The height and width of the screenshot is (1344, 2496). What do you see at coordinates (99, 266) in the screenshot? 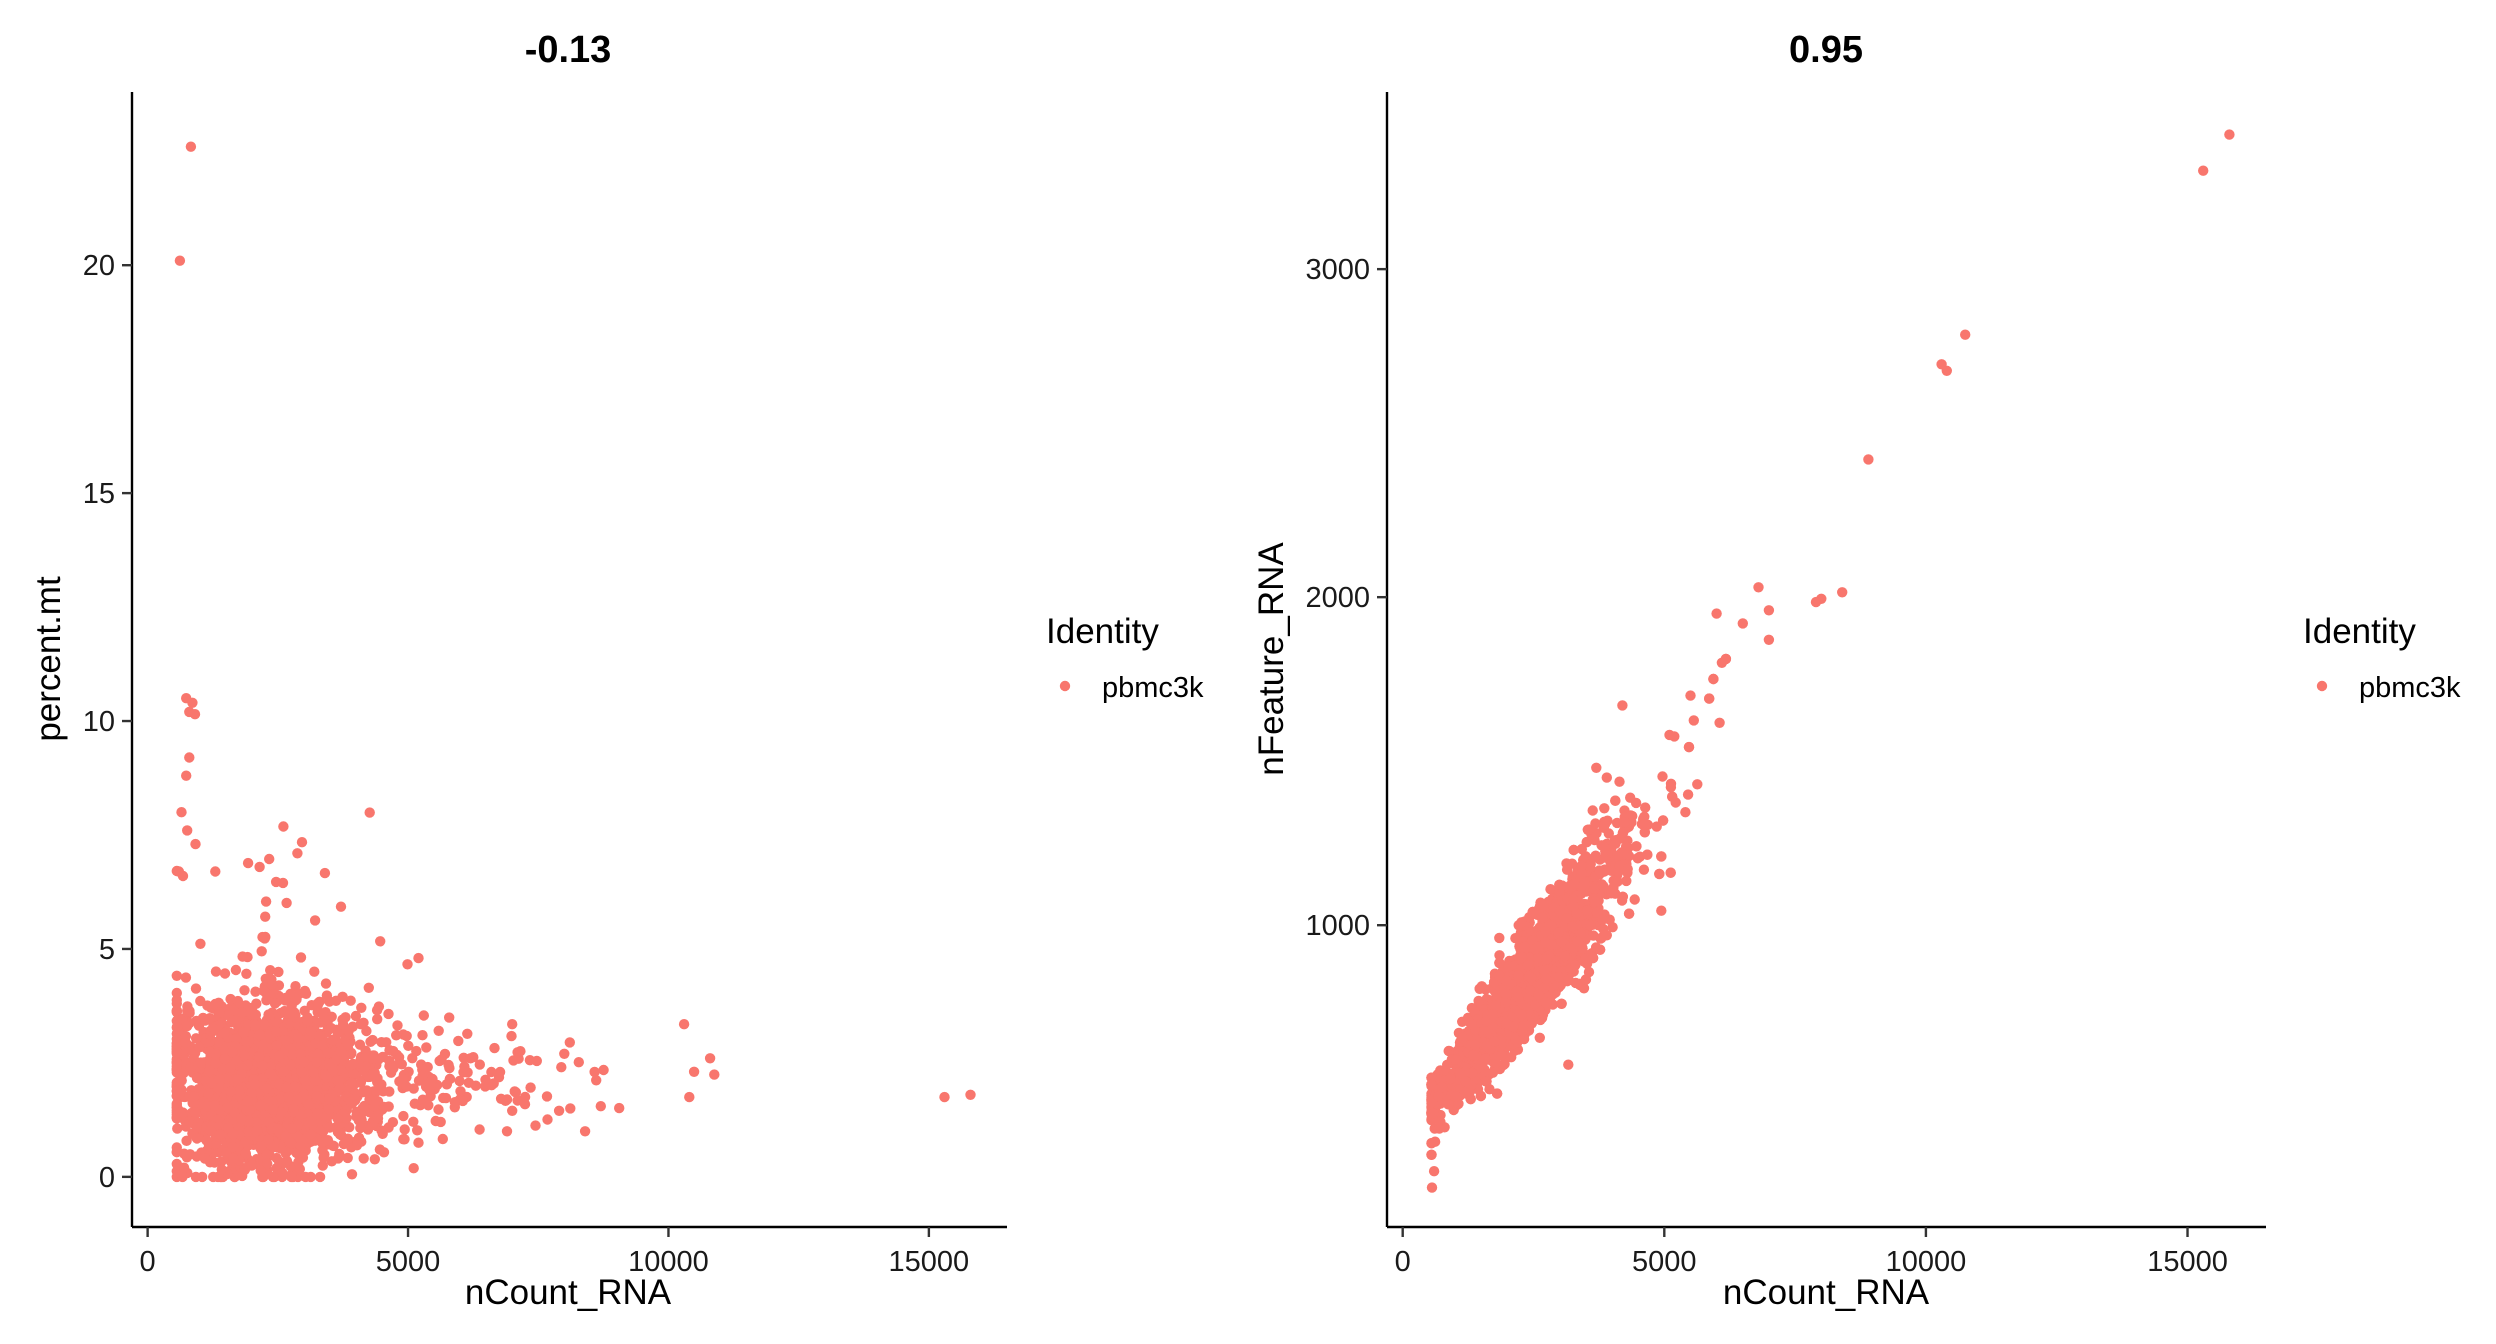
I see `y-tick-label: 20` at bounding box center [99, 266].